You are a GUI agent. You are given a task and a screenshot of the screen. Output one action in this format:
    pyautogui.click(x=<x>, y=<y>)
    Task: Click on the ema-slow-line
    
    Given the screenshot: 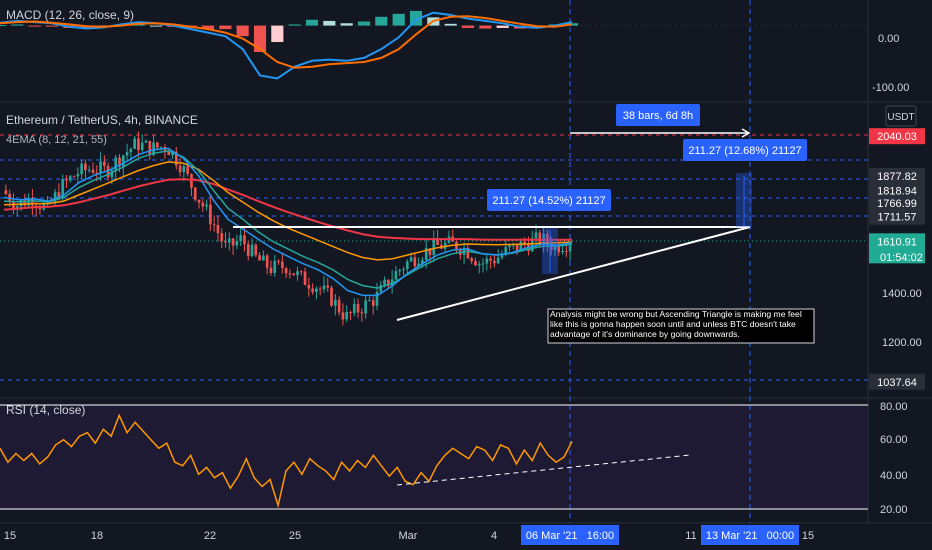 What is the action you would take?
    pyautogui.click(x=288, y=211)
    